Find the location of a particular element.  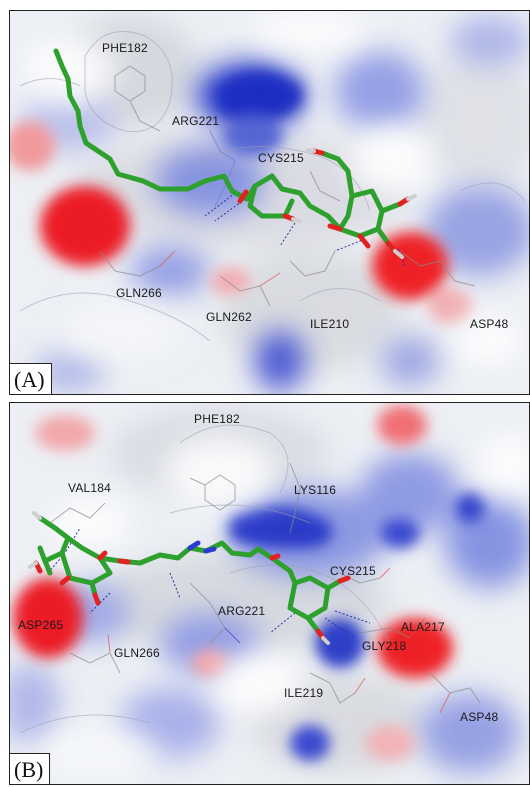

panel-tag-b: (B) is located at coordinates (30, 768).